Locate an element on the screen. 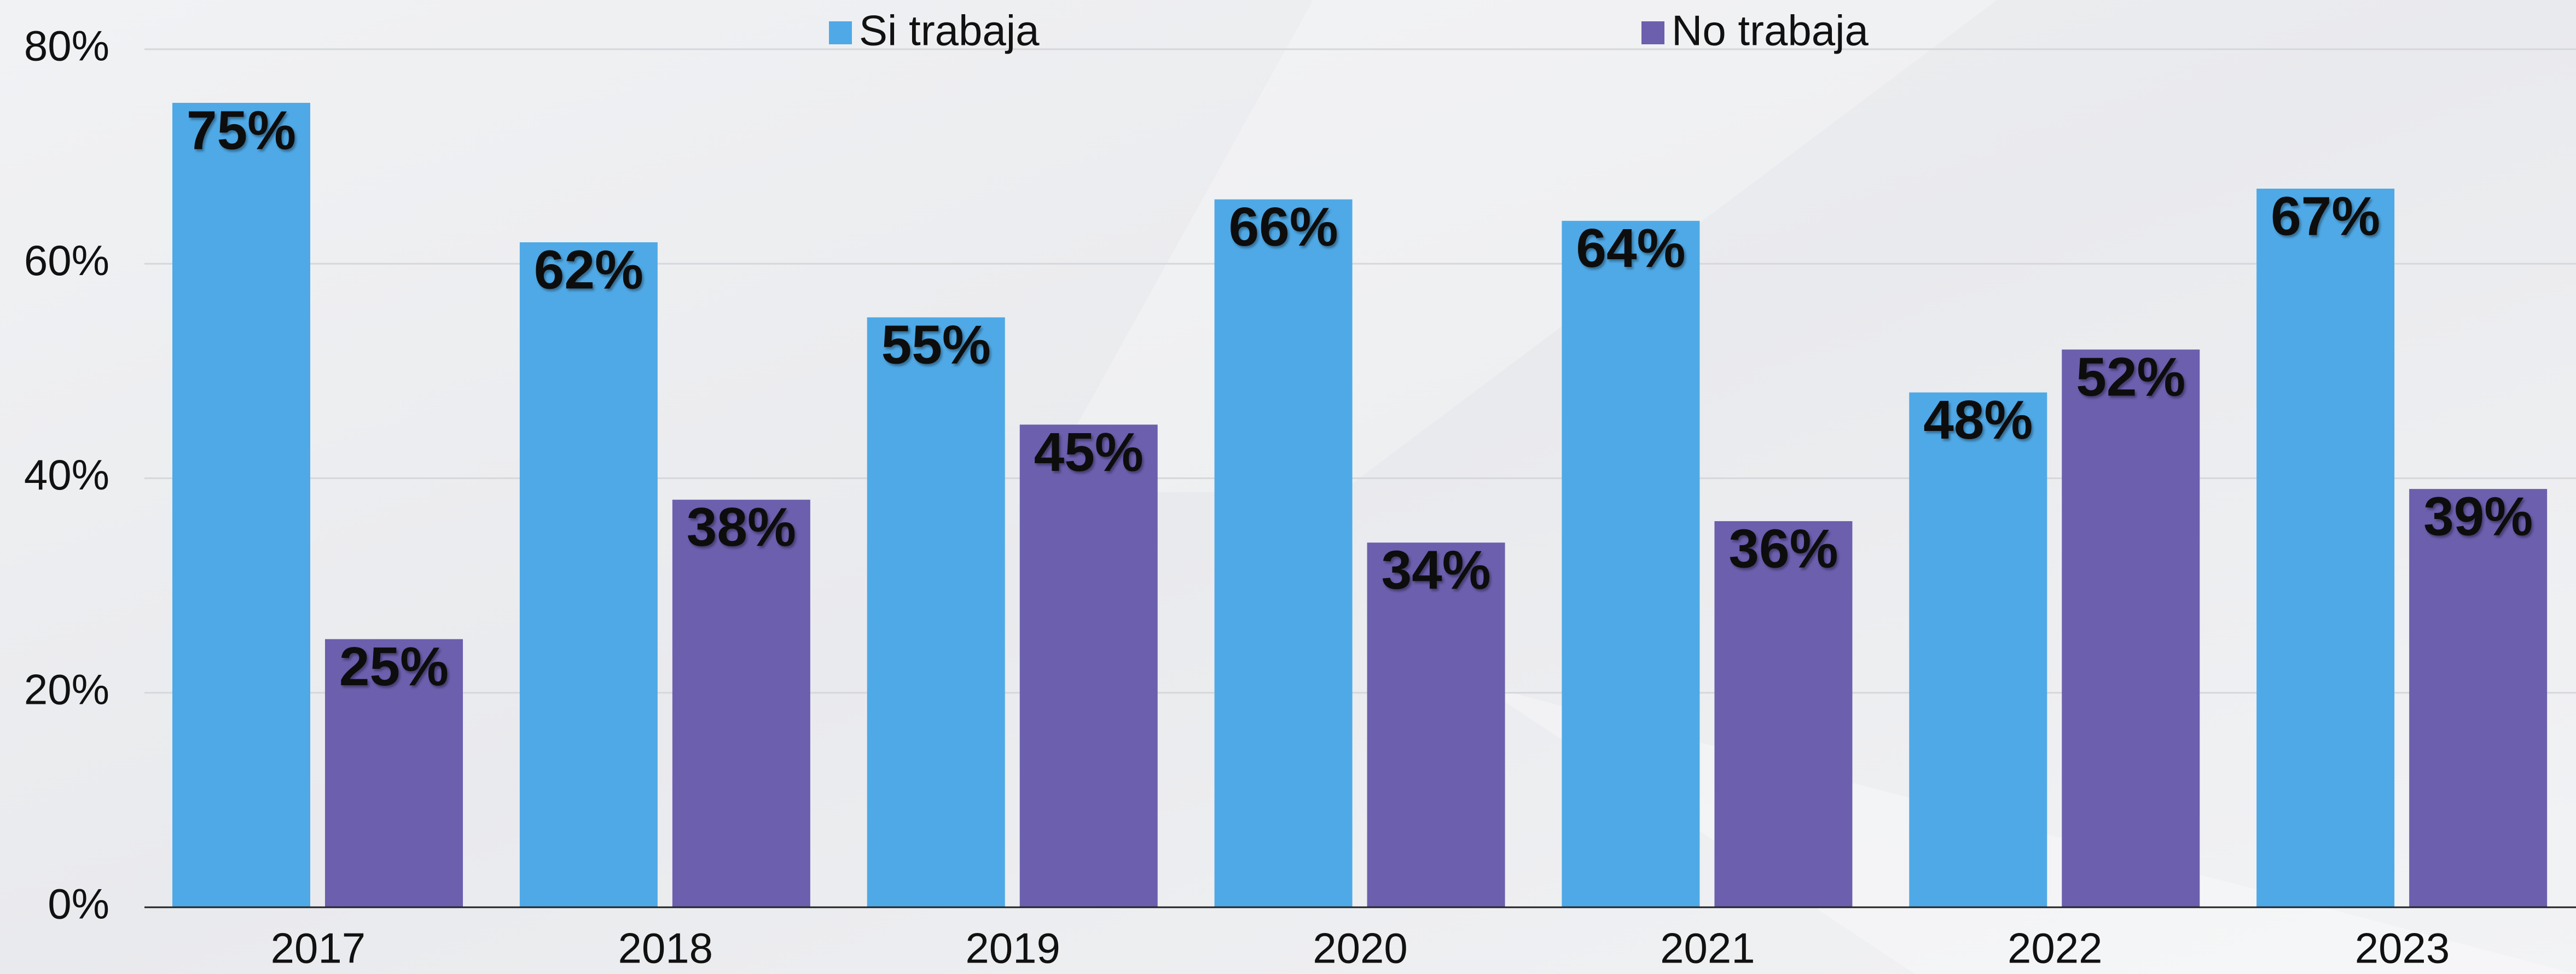 The width and height of the screenshot is (2576, 974). y-tick-label: 20% is located at coordinates (66, 689).